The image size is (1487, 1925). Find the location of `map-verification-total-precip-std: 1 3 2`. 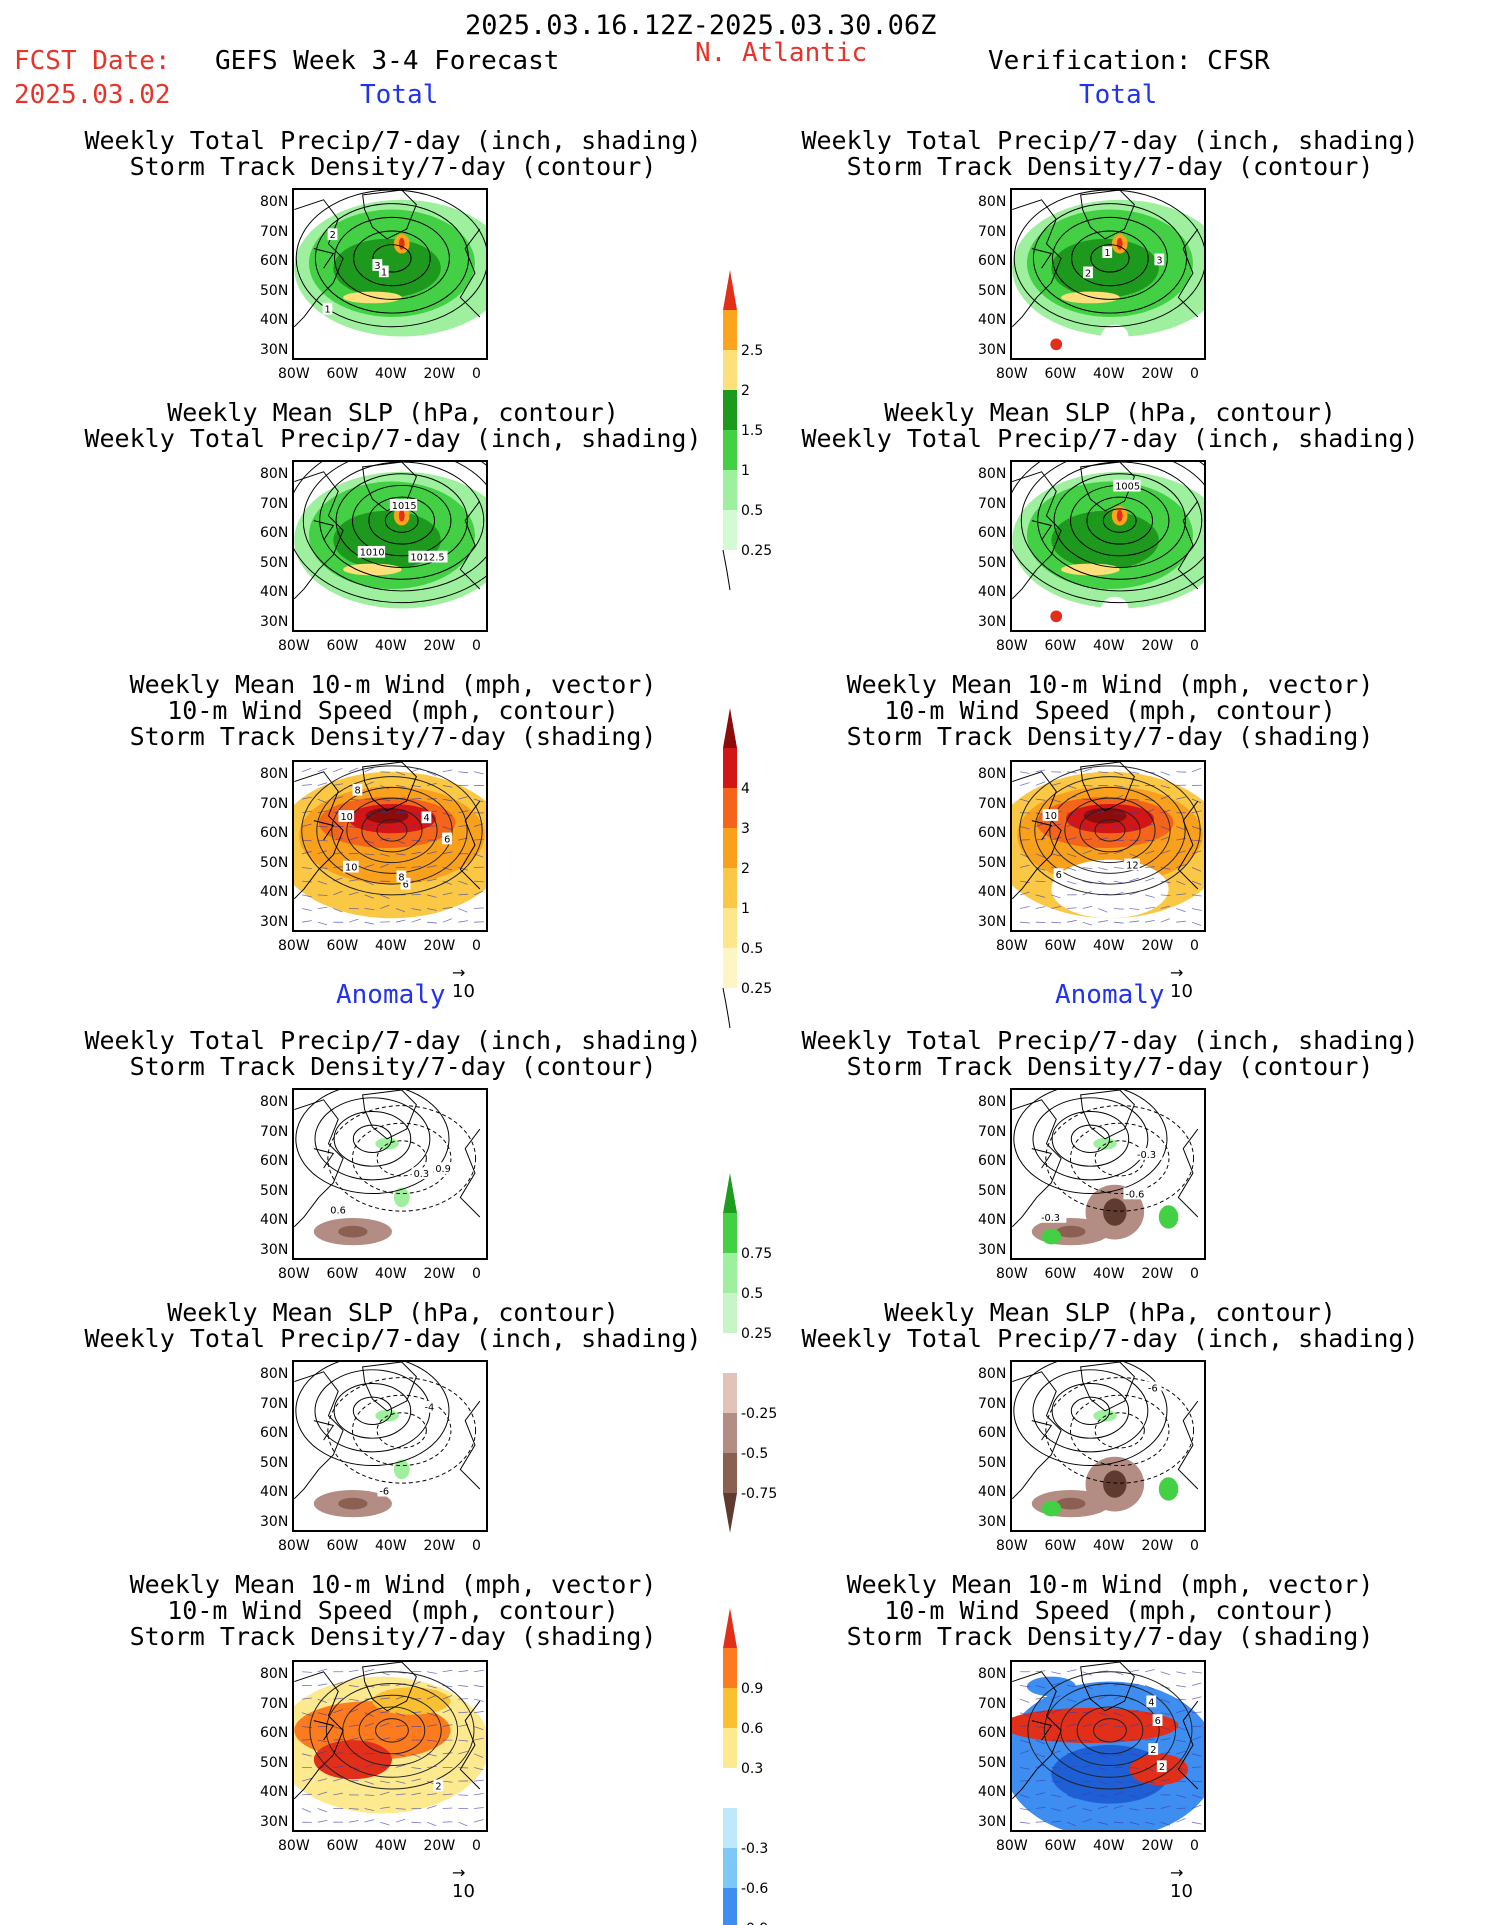

map-verification-total-precip-std: 1 3 2 is located at coordinates (1108, 274).